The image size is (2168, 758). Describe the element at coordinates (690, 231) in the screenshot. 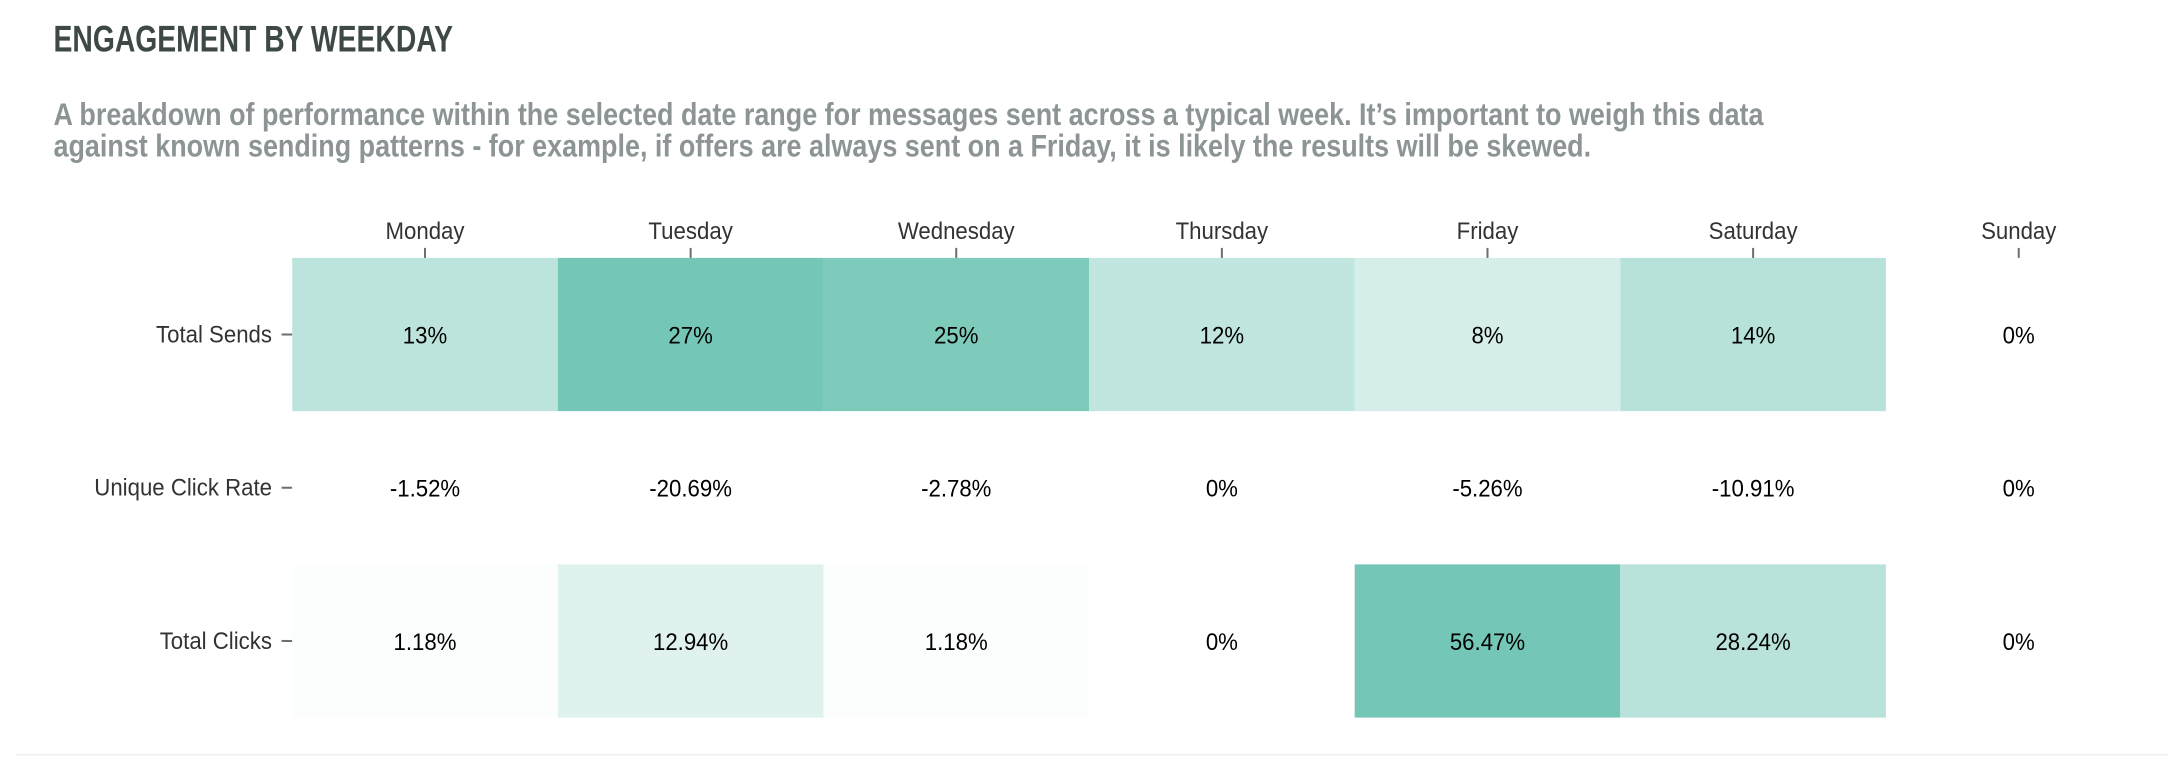

I see `svg-text: Tuesday` at that location.